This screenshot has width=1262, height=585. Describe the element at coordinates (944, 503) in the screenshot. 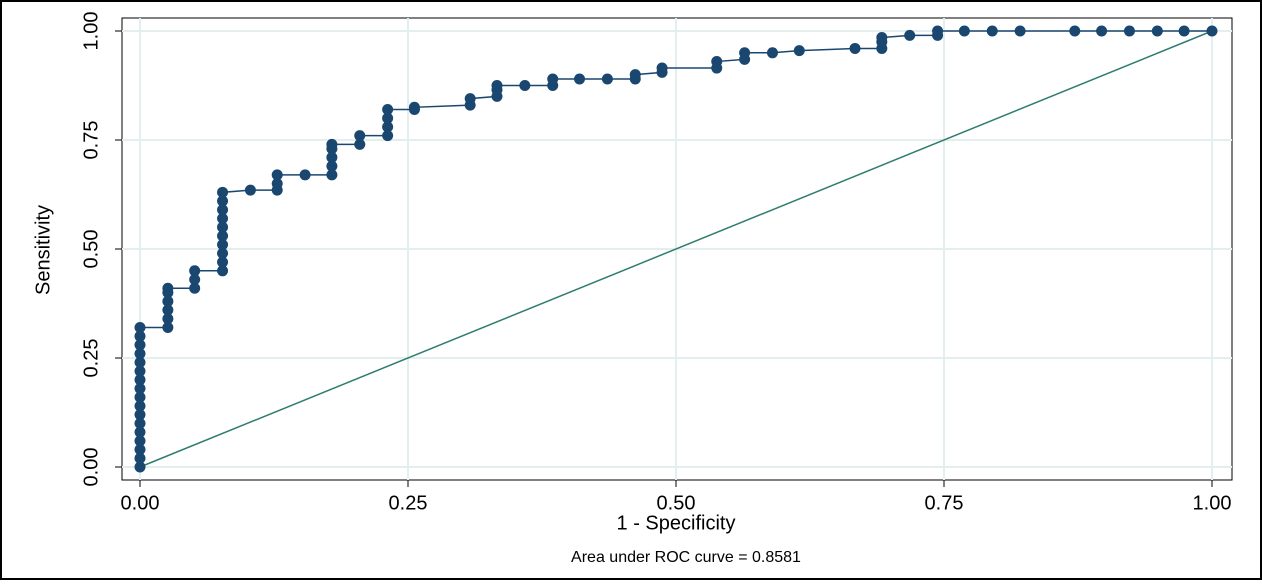

I see `x-tick-label: 0.75` at that location.